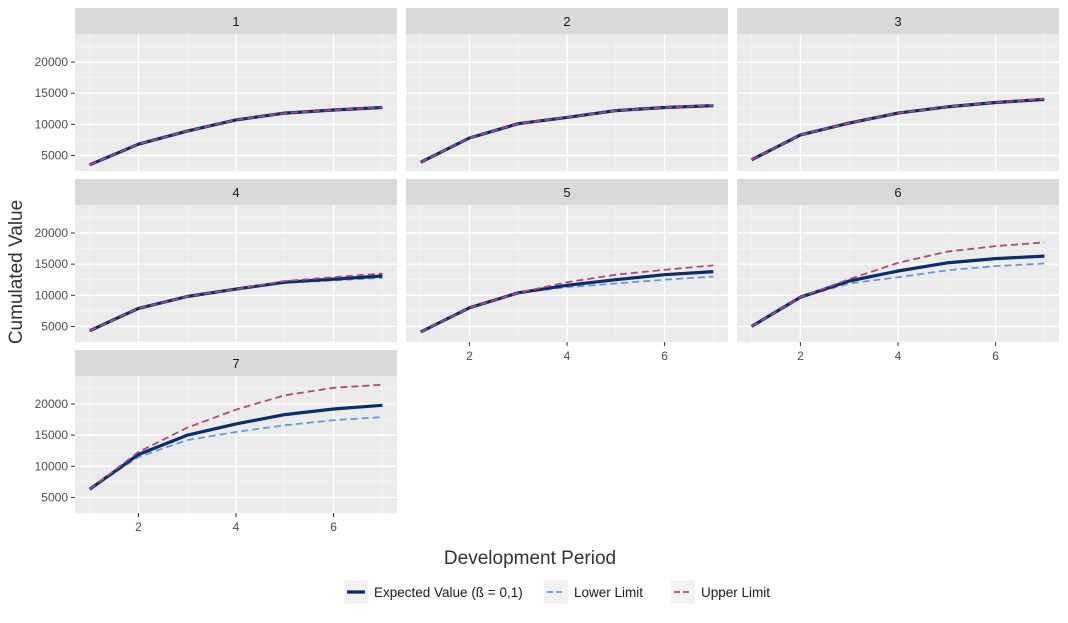 The height and width of the screenshot is (623, 1068). I want to click on facet-strip-label: 4, so click(235, 192).